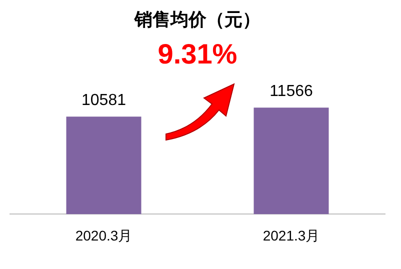  Describe the element at coordinates (104, 101) in the screenshot. I see `data-label: 10581` at that location.